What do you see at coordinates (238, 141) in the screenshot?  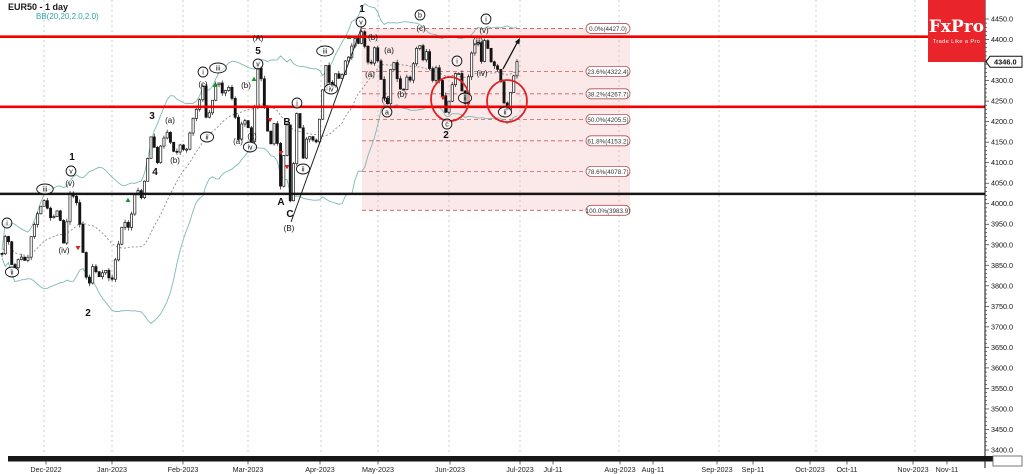 I see `wave-label: (a)` at bounding box center [238, 141].